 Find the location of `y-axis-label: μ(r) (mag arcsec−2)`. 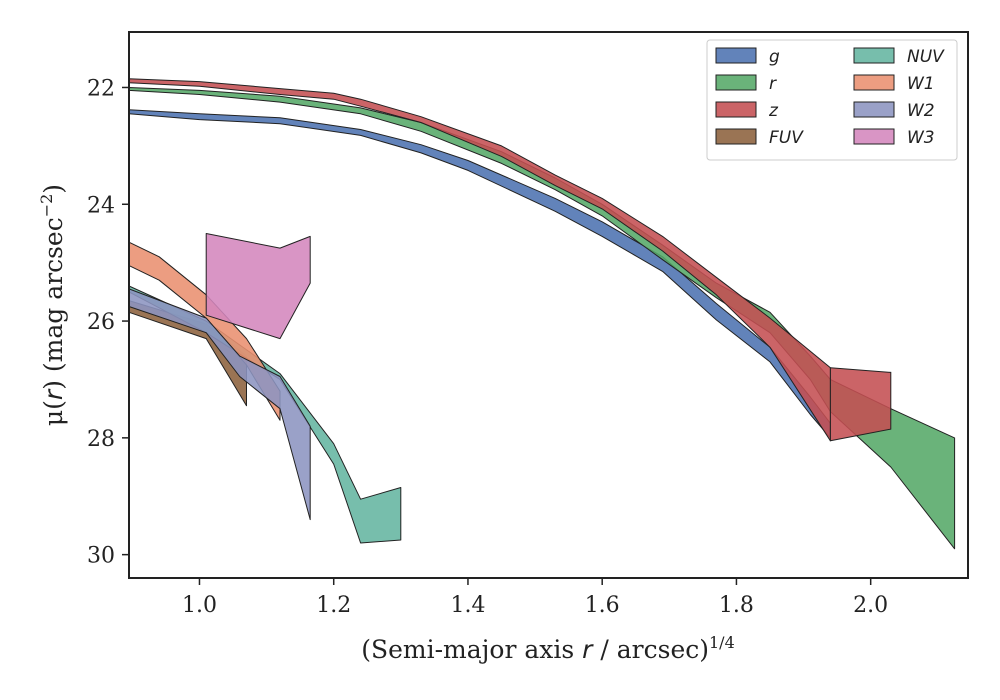

y-axis-label: μ(r) (mag arcsec−2) is located at coordinates (52, 305).